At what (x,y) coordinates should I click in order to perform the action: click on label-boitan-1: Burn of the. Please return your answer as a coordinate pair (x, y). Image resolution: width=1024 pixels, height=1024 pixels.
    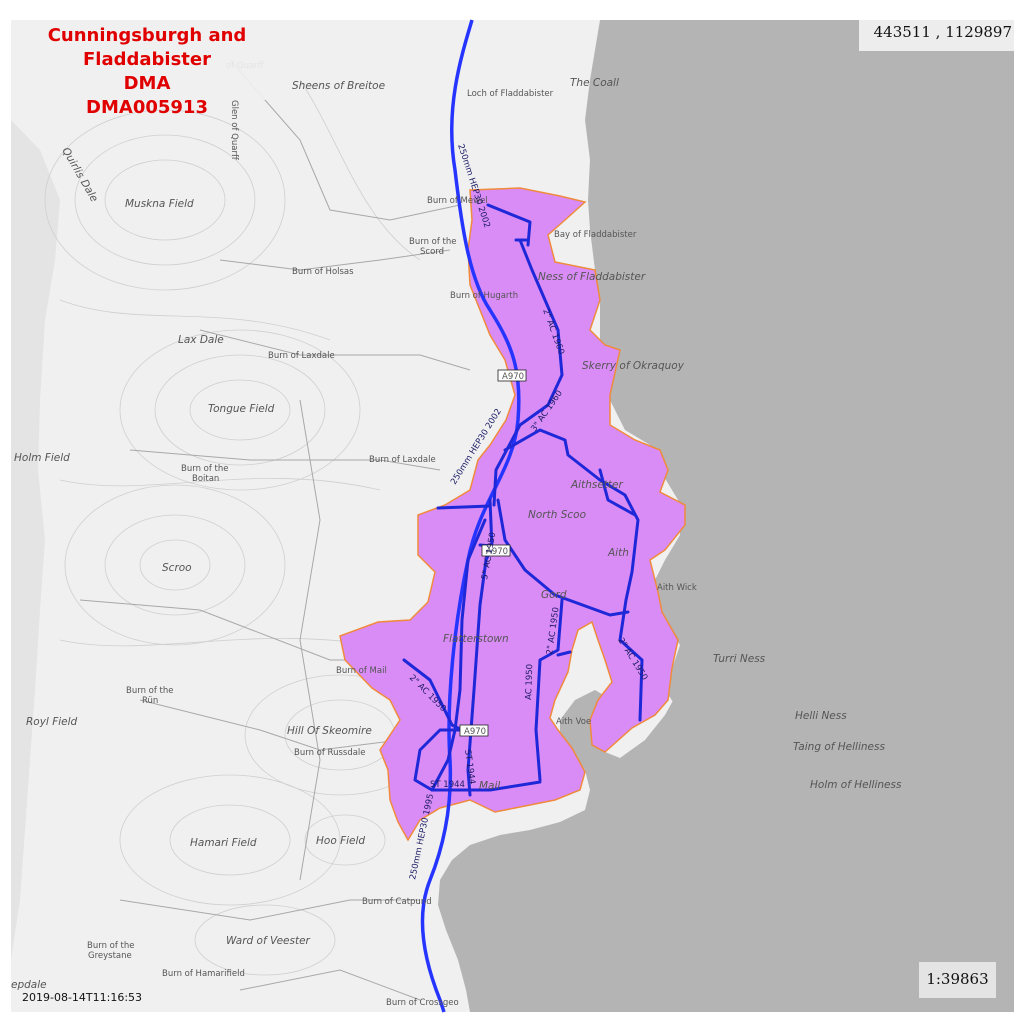
    Looking at the image, I should click on (205, 469).